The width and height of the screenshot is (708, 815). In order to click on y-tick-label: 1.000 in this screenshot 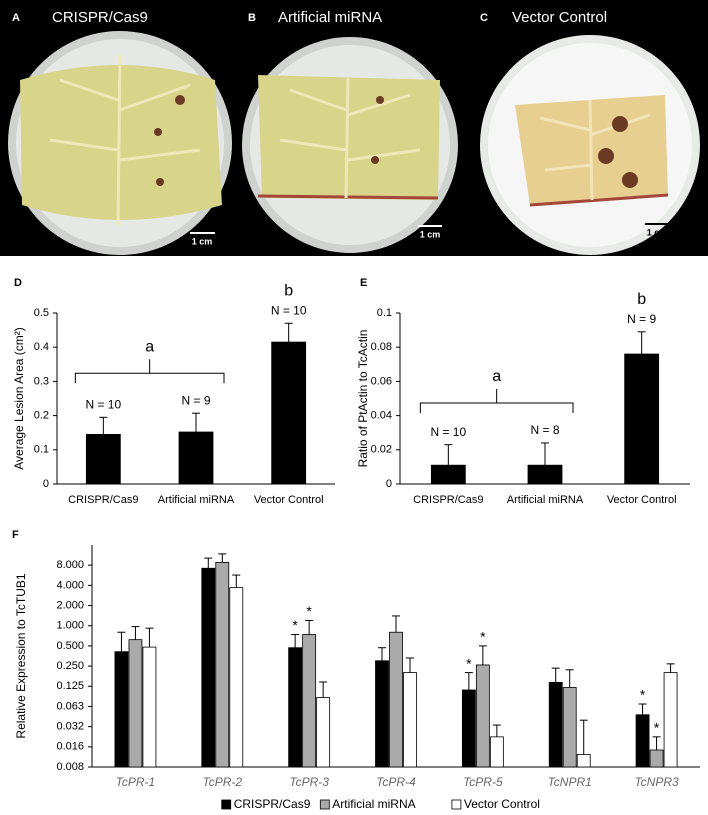, I will do `click(70, 626)`.